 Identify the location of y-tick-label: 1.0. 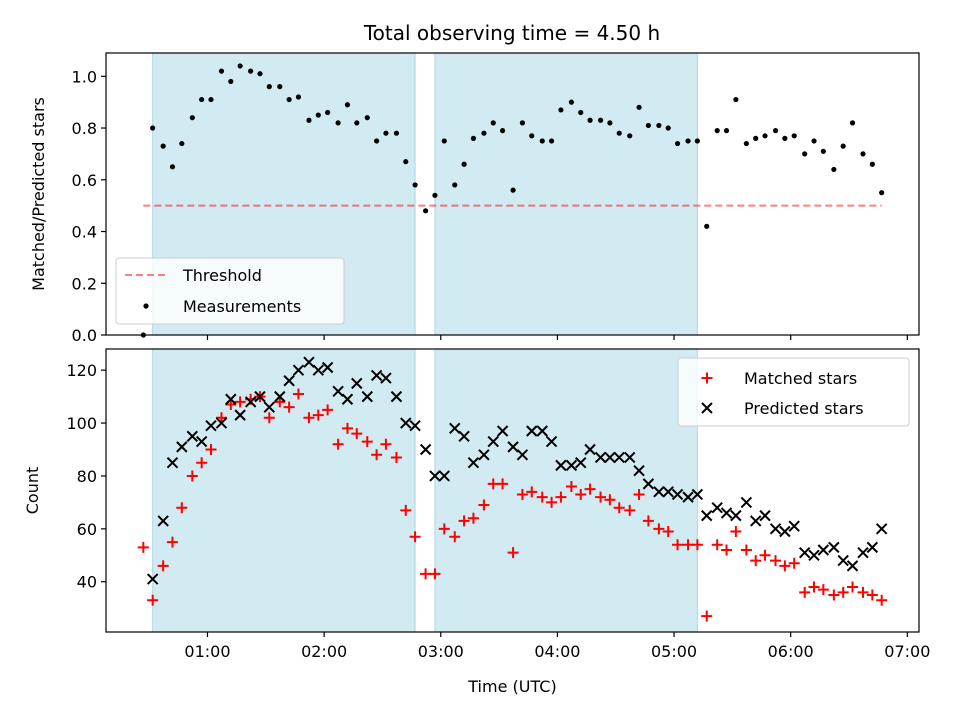
(84, 76).